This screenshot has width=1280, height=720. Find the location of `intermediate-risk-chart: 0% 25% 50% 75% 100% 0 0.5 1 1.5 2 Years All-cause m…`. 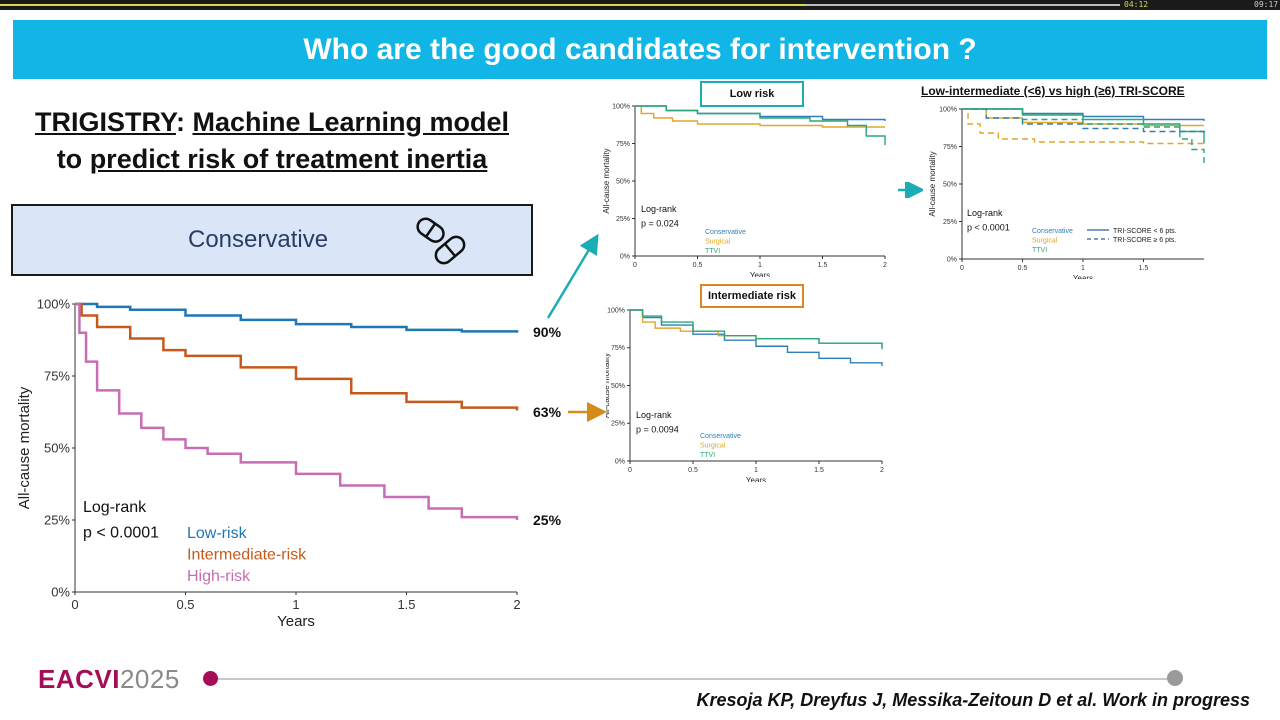

intermediate-risk-chart: 0% 25% 50% 75% 100% 0 0.5 1 1.5 2 Years All-cause m… is located at coordinates (747, 393).